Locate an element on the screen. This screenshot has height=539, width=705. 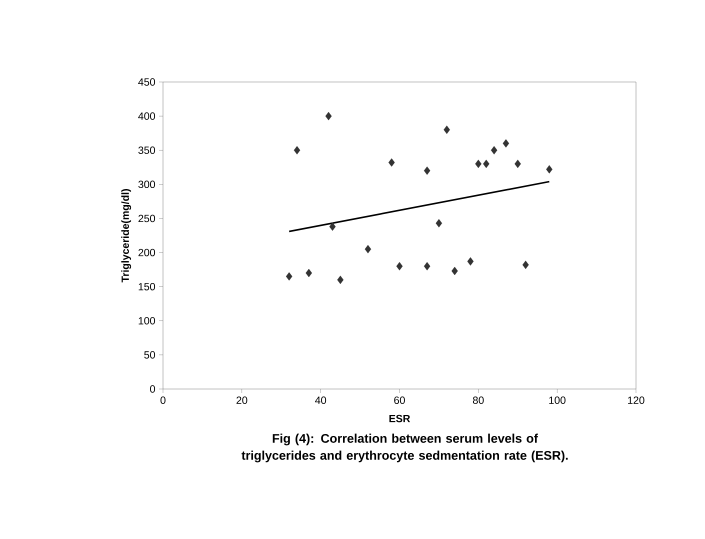
y-tick-label: 150 is located at coordinates (147, 286).